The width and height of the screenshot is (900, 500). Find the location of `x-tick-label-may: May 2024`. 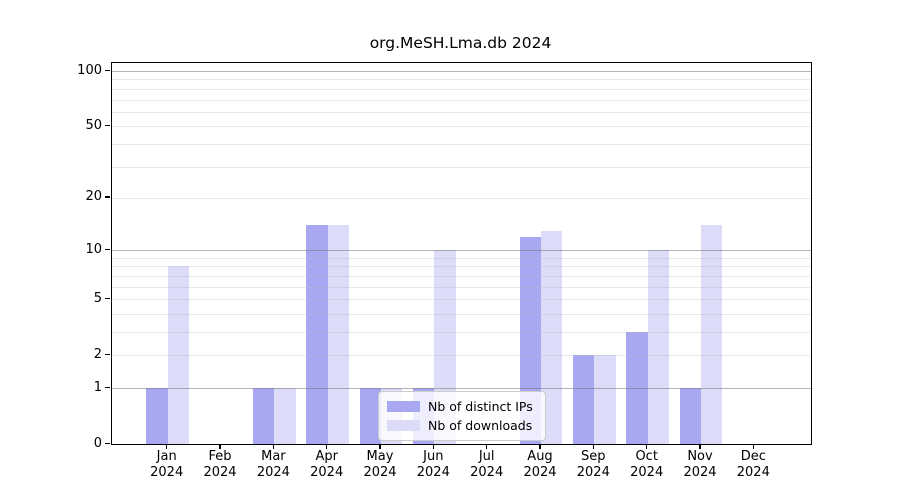

x-tick-label-may: May 2024 is located at coordinates (380, 465).